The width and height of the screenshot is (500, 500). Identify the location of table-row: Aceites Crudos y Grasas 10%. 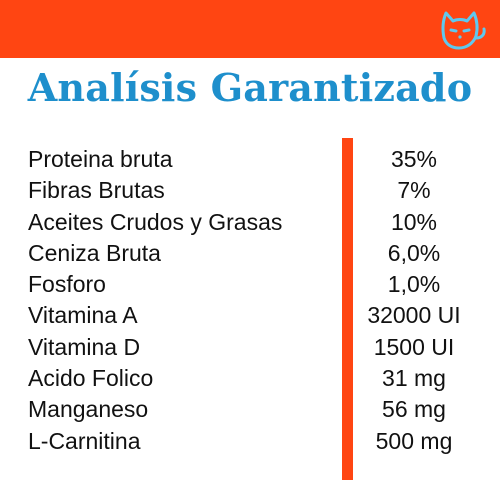
(250, 222).